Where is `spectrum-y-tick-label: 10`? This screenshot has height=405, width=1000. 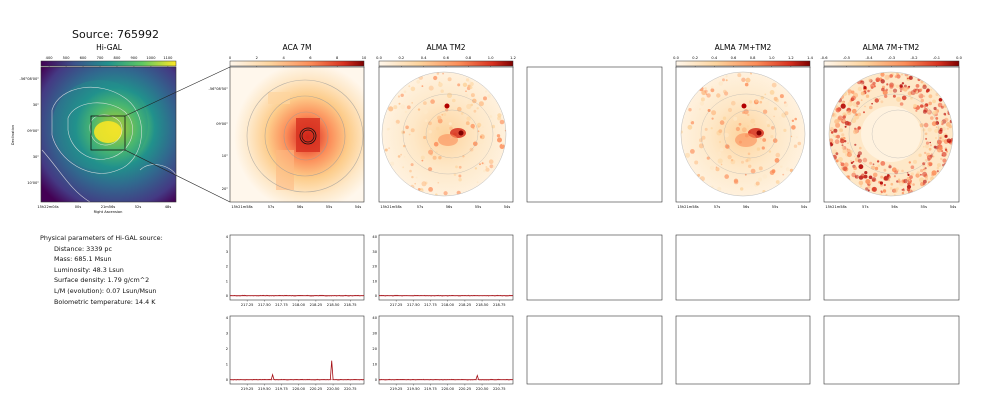 spectrum-y-tick-label: 10 is located at coordinates (374, 365).